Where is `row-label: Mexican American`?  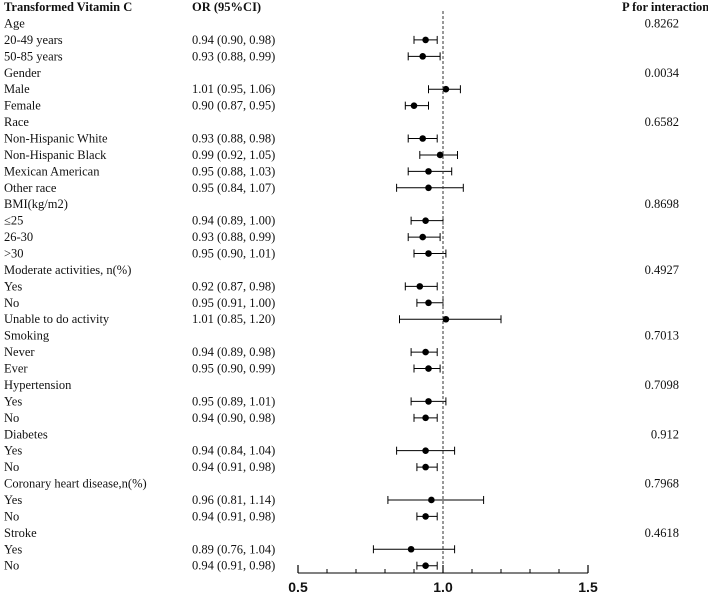
row-label: Mexican American is located at coordinates (52, 171).